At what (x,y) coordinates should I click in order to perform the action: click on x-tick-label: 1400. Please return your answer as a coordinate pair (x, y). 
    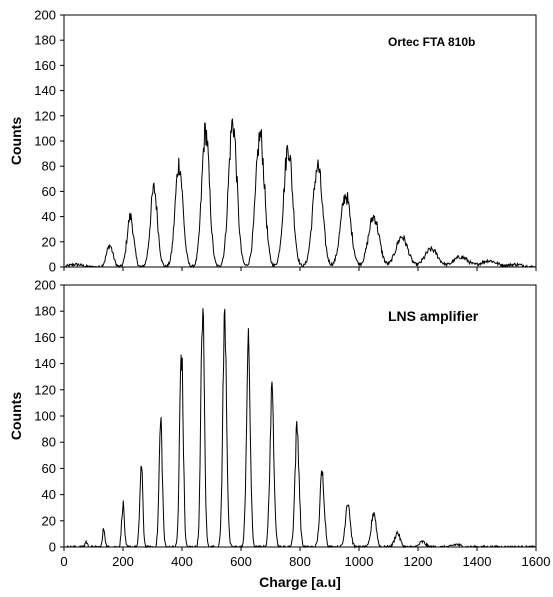
    Looking at the image, I should click on (477, 561).